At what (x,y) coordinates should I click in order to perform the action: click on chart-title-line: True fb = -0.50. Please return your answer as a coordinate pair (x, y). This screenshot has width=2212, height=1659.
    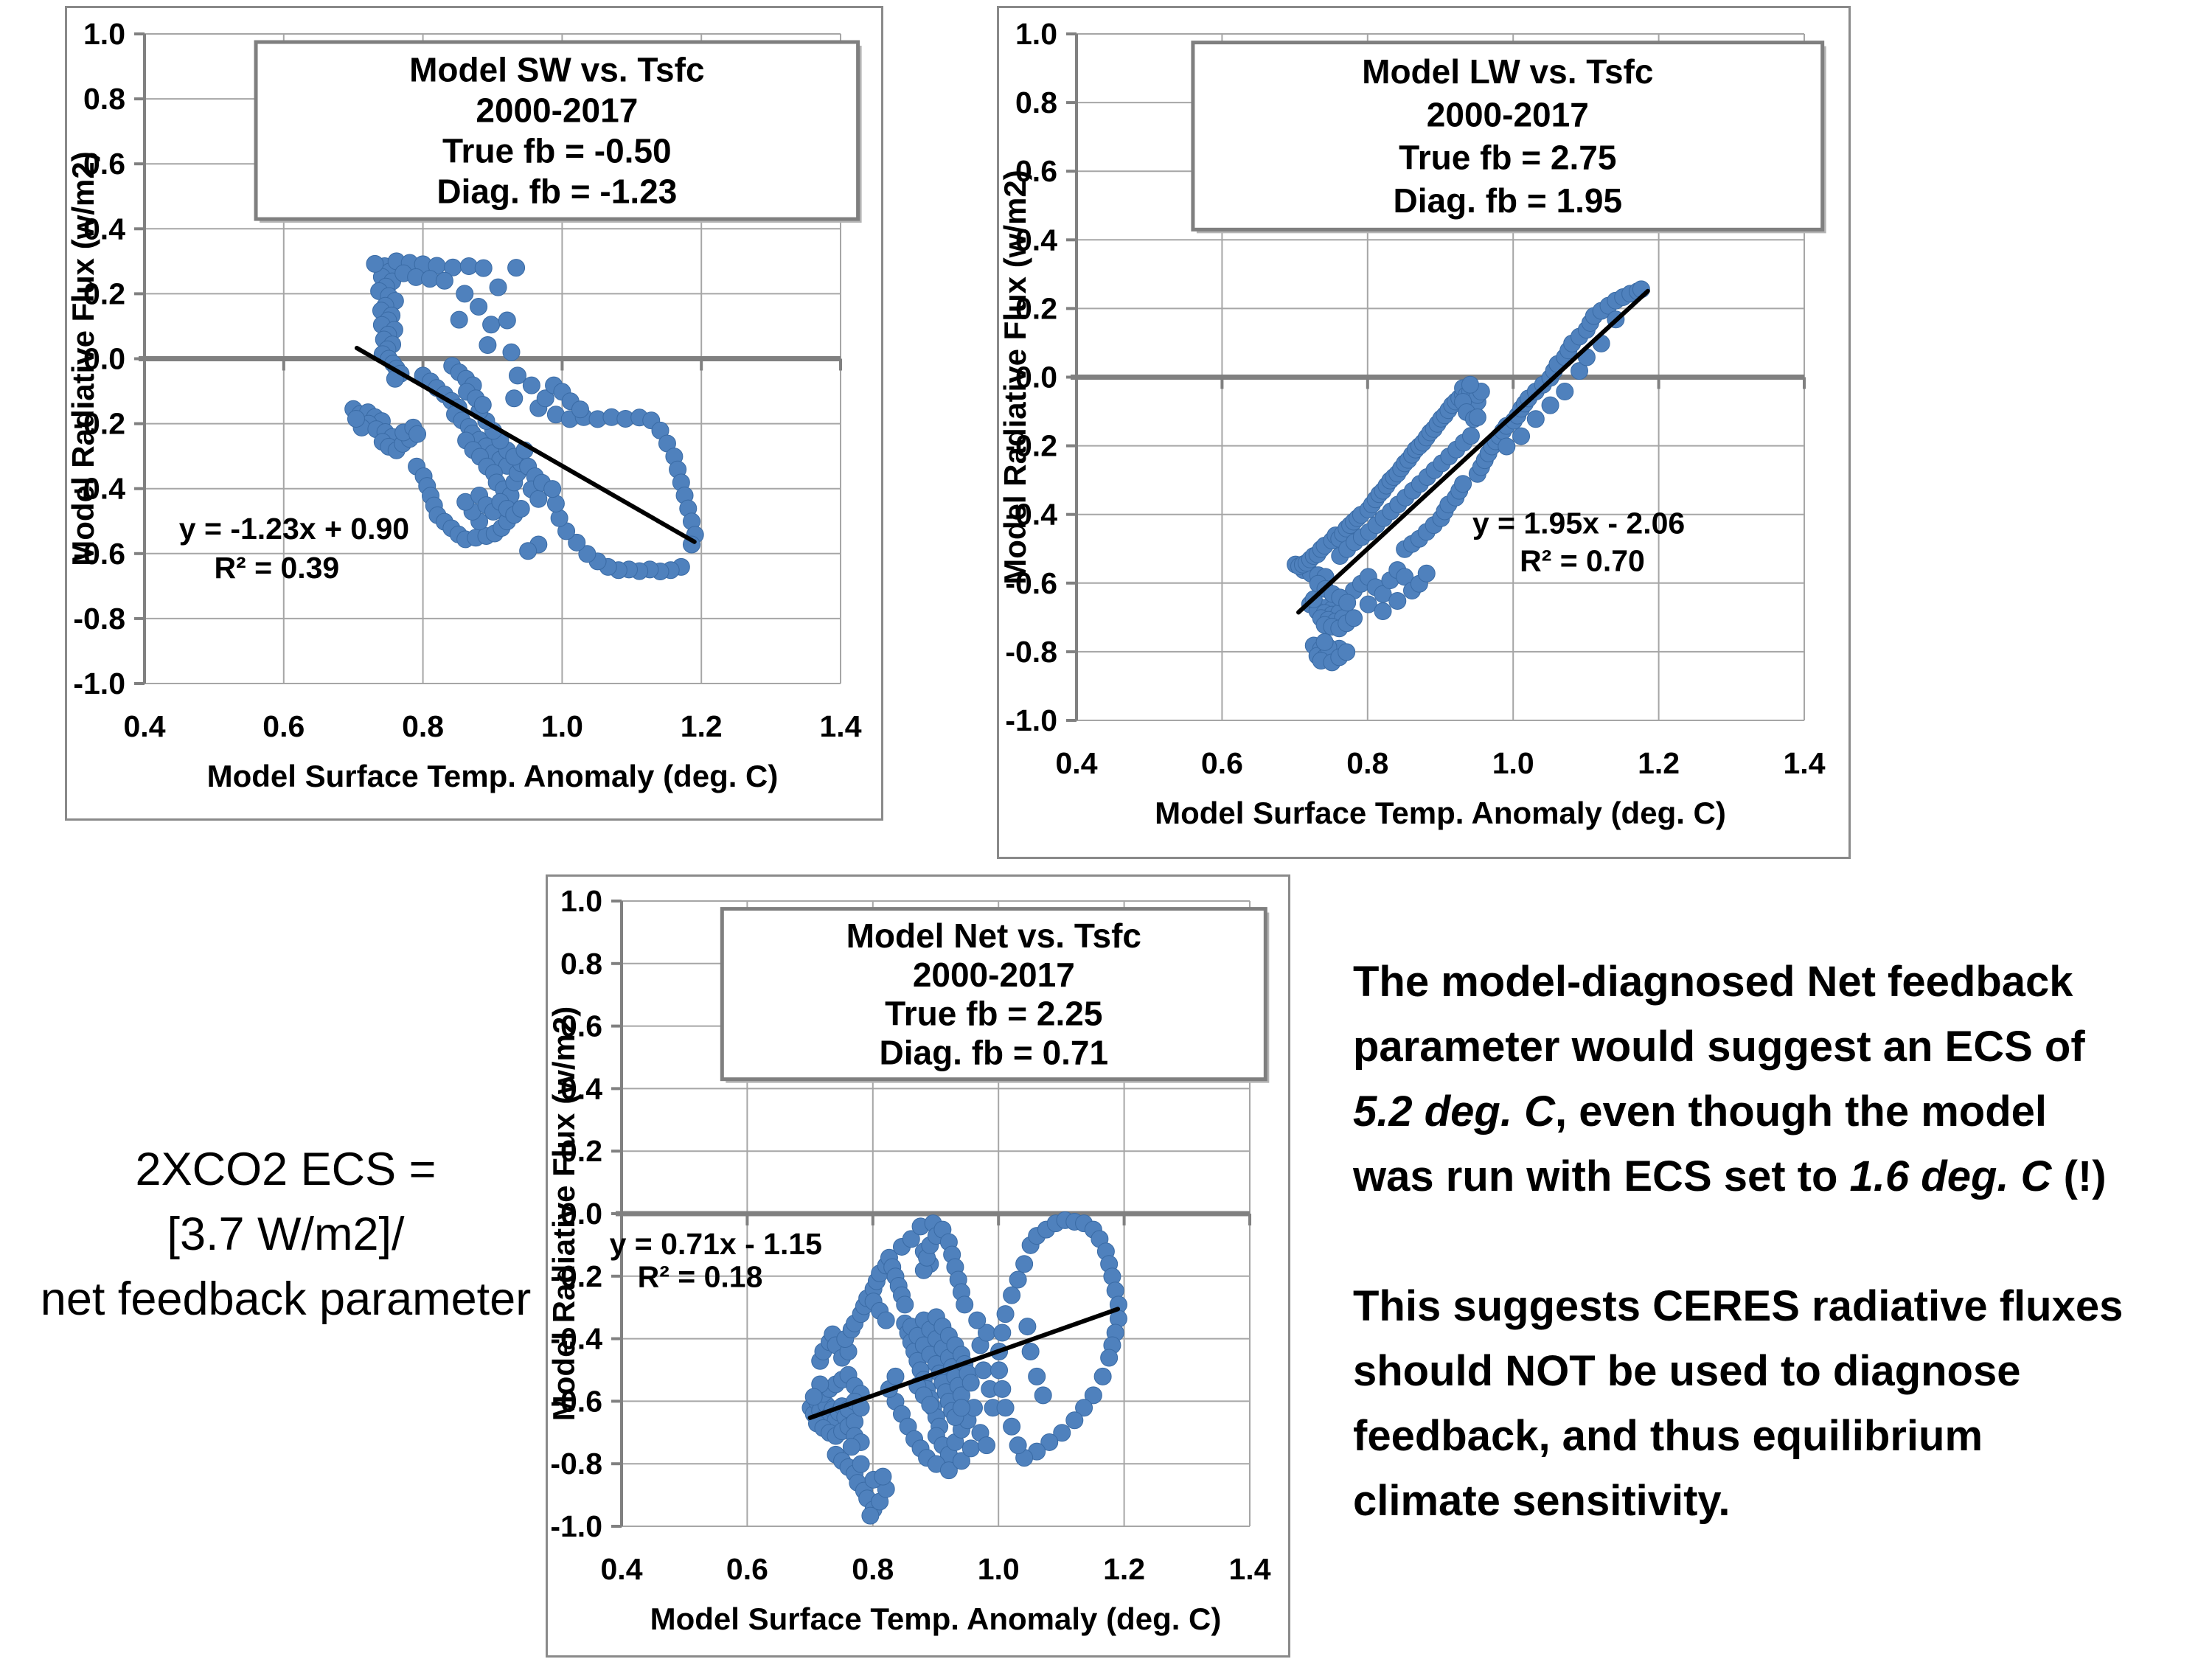
    Looking at the image, I should click on (557, 151).